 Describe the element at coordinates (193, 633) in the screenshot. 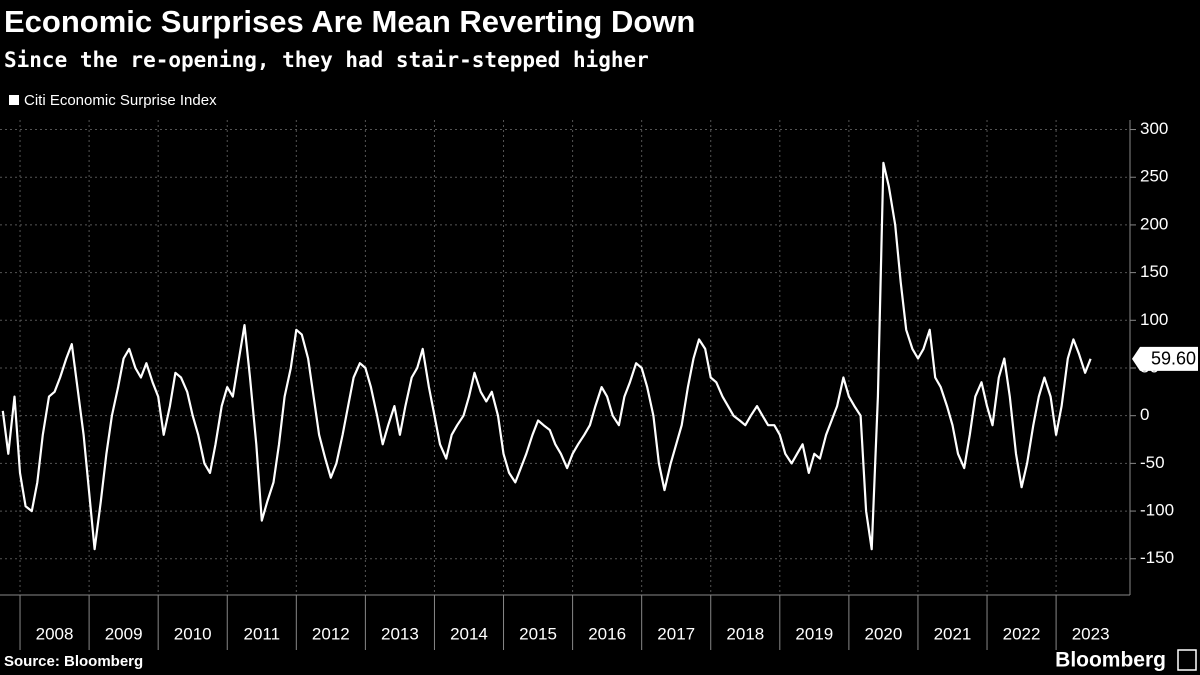

I see `x-tick-label: 2010` at that location.